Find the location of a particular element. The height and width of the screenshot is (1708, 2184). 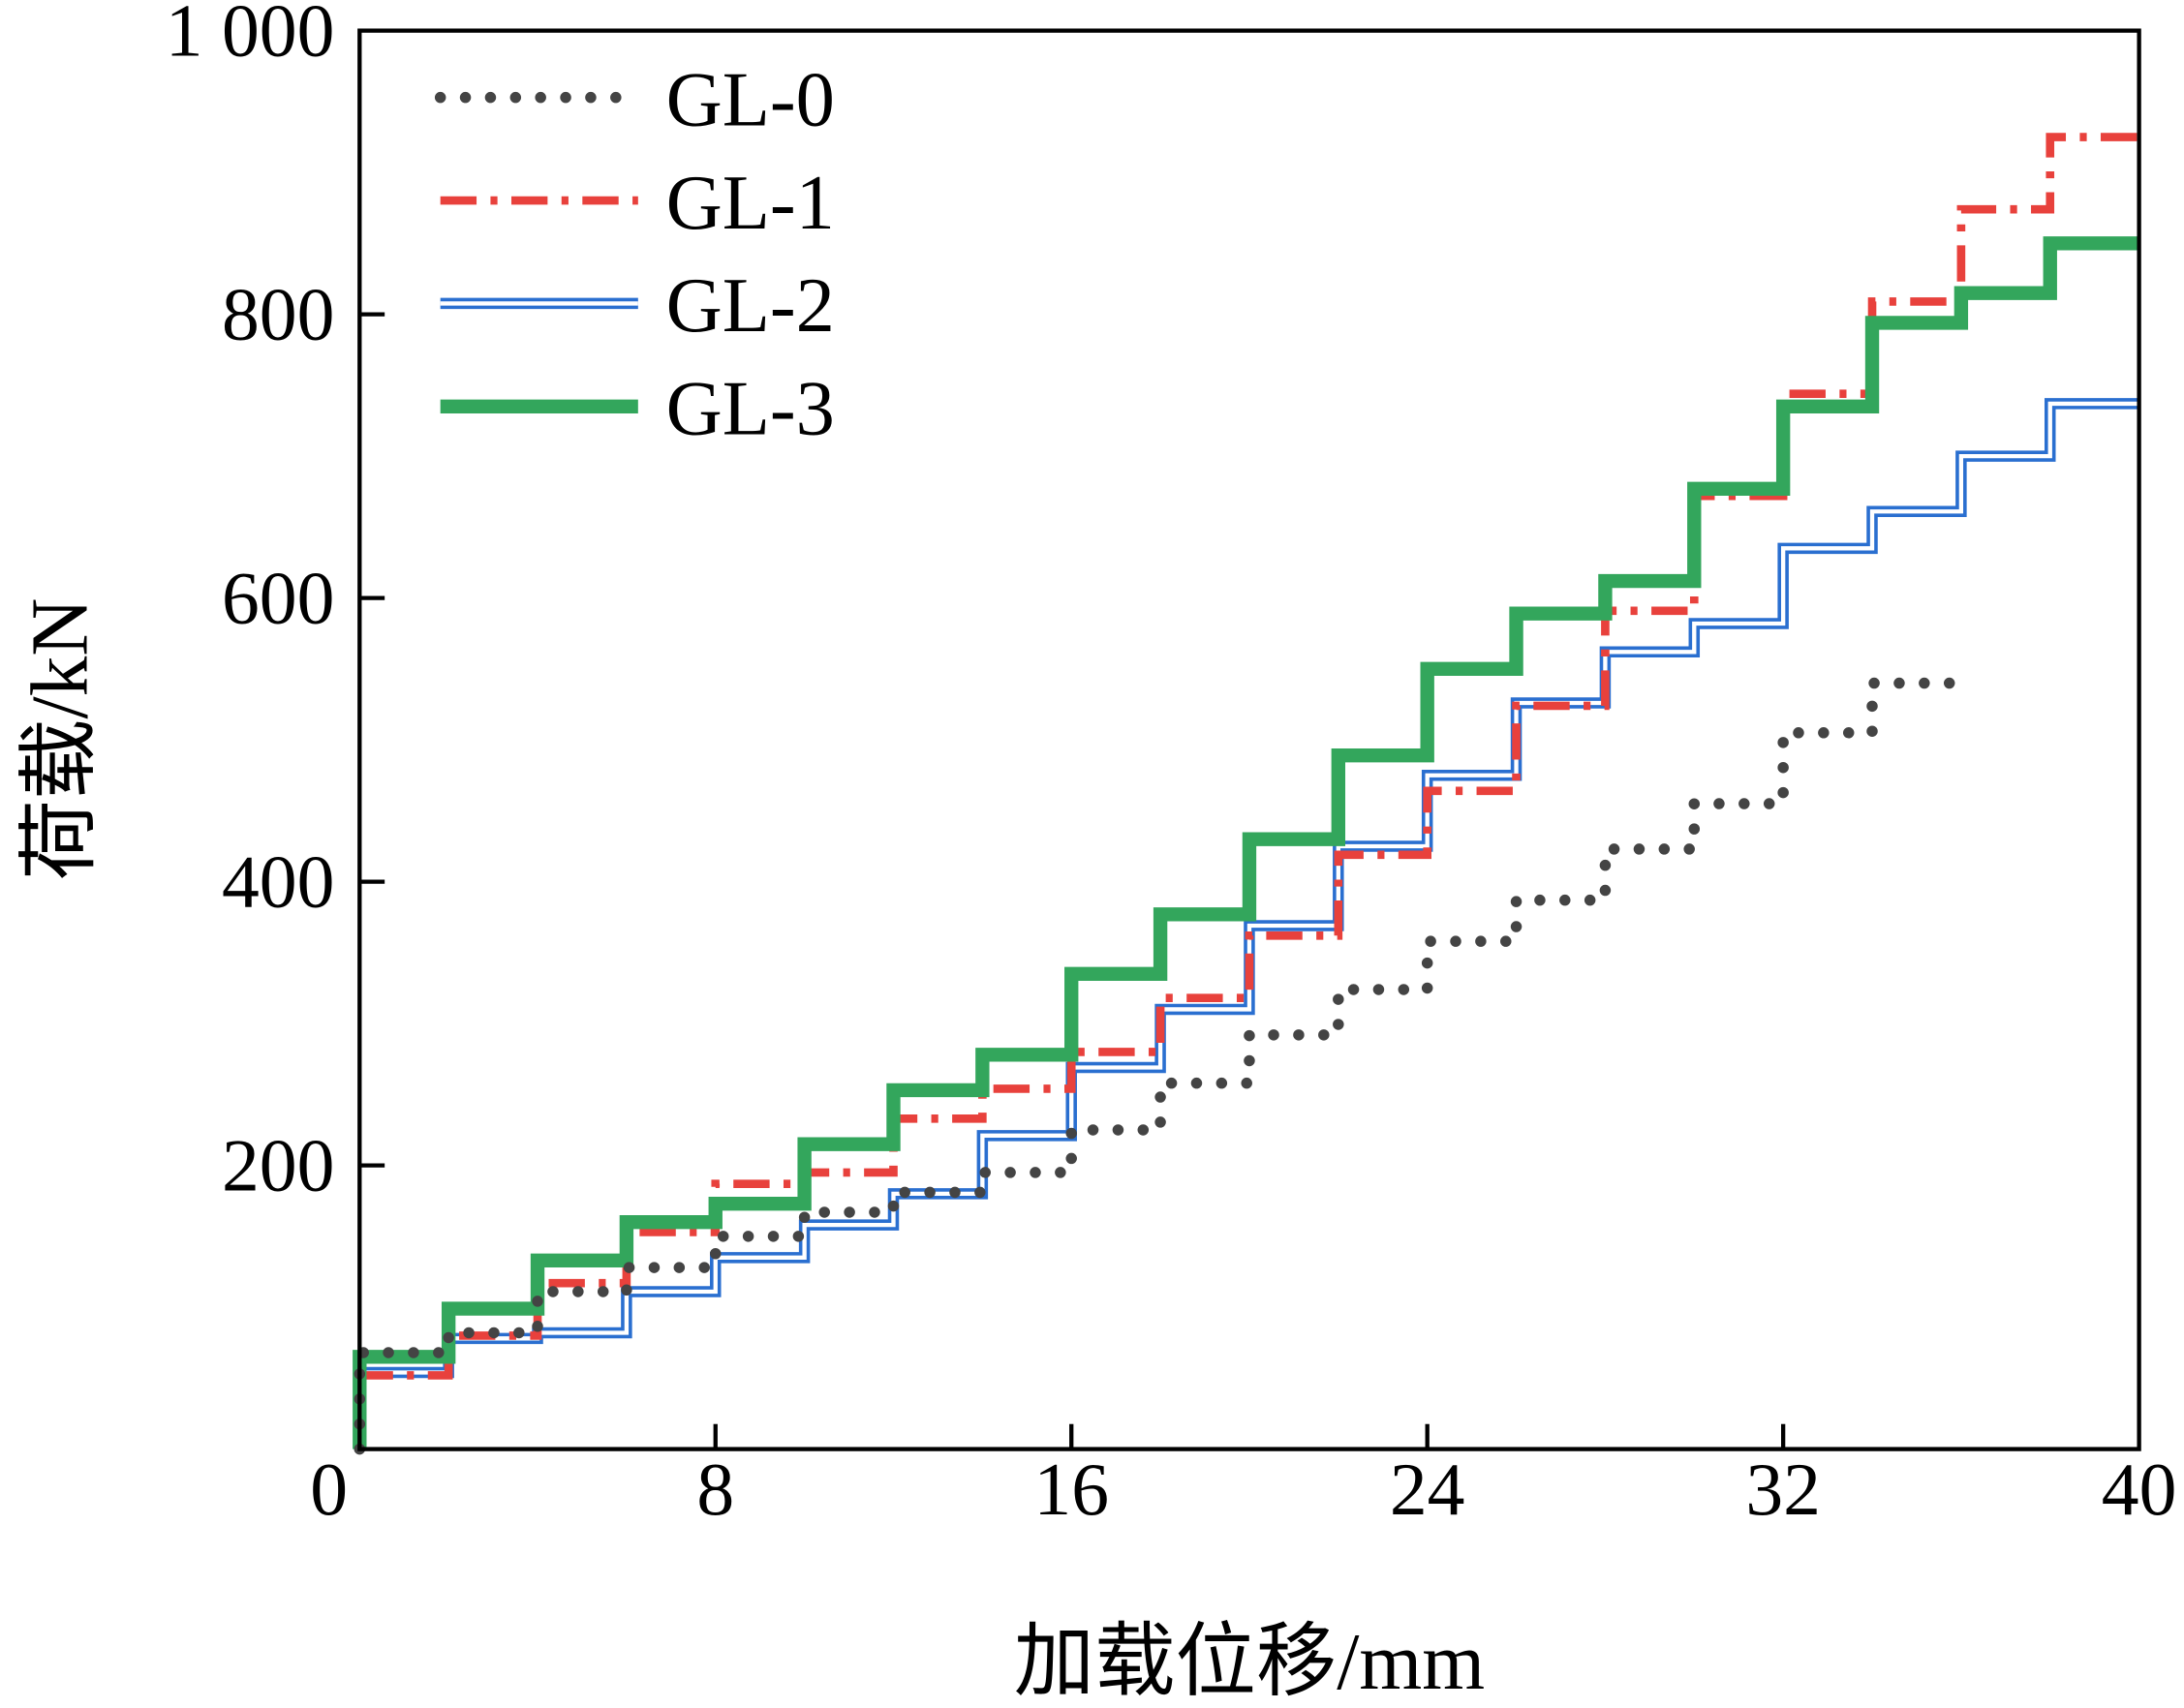

x-tick-label: 8 is located at coordinates (715, 1490).